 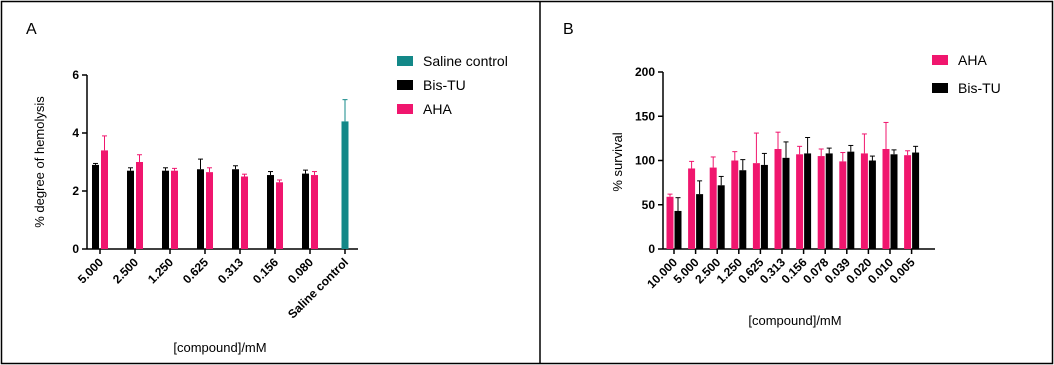 I want to click on y-tick-label: 50, so click(x=649, y=205).